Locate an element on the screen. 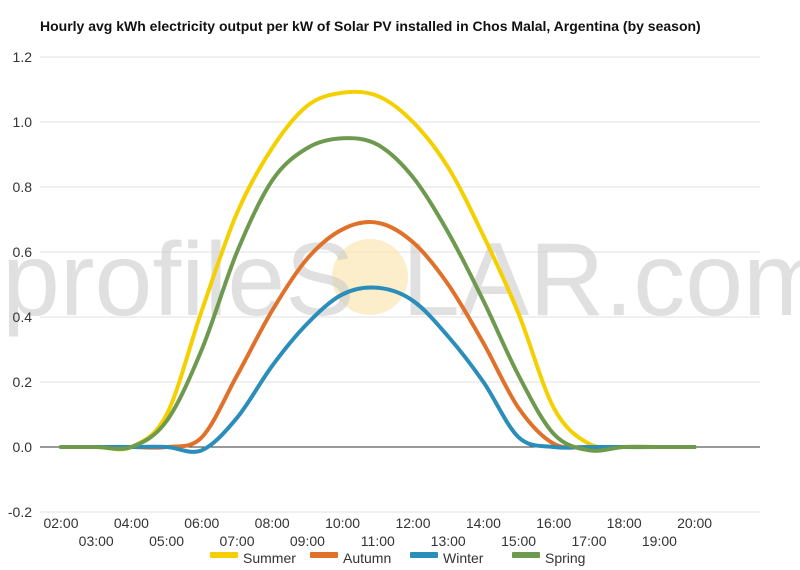 This screenshot has width=800, height=570. x-tick-label: 09:00 is located at coordinates (307, 541).